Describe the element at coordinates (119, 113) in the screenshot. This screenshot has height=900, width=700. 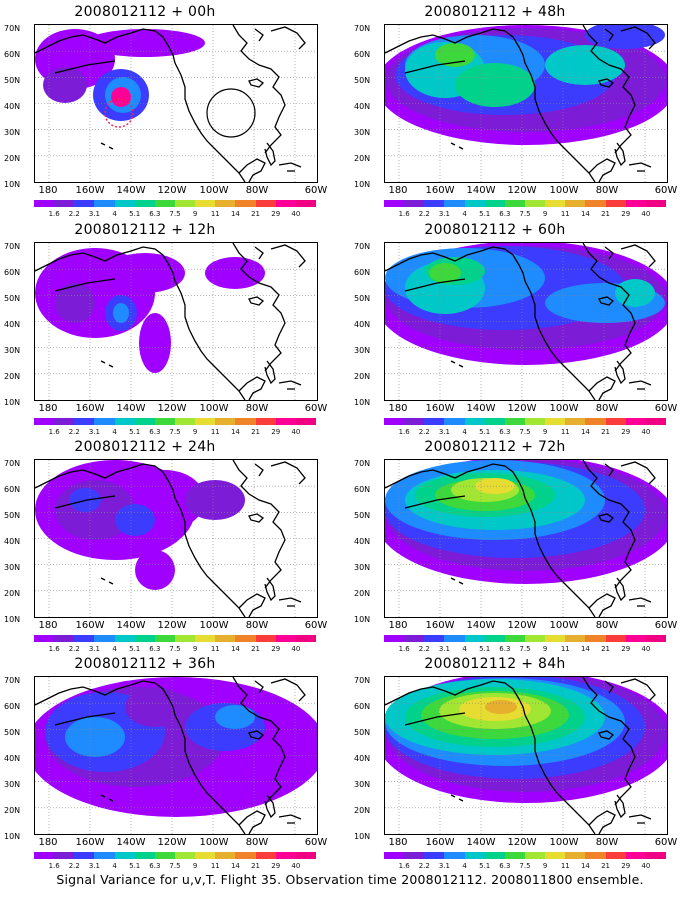
I see `flight-track-marker` at that location.